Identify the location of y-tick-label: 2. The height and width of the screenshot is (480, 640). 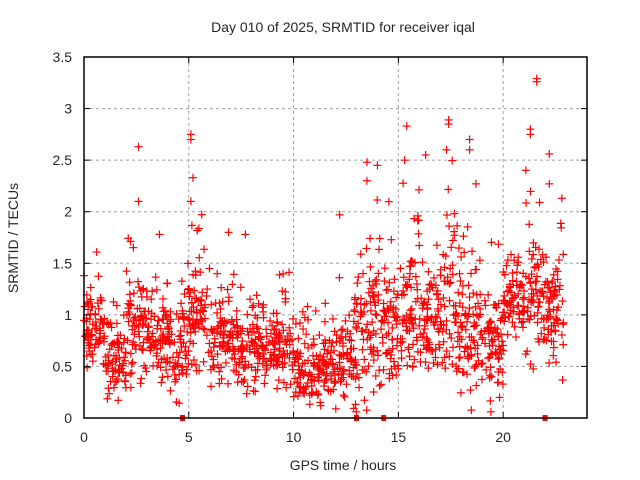
(68, 212).